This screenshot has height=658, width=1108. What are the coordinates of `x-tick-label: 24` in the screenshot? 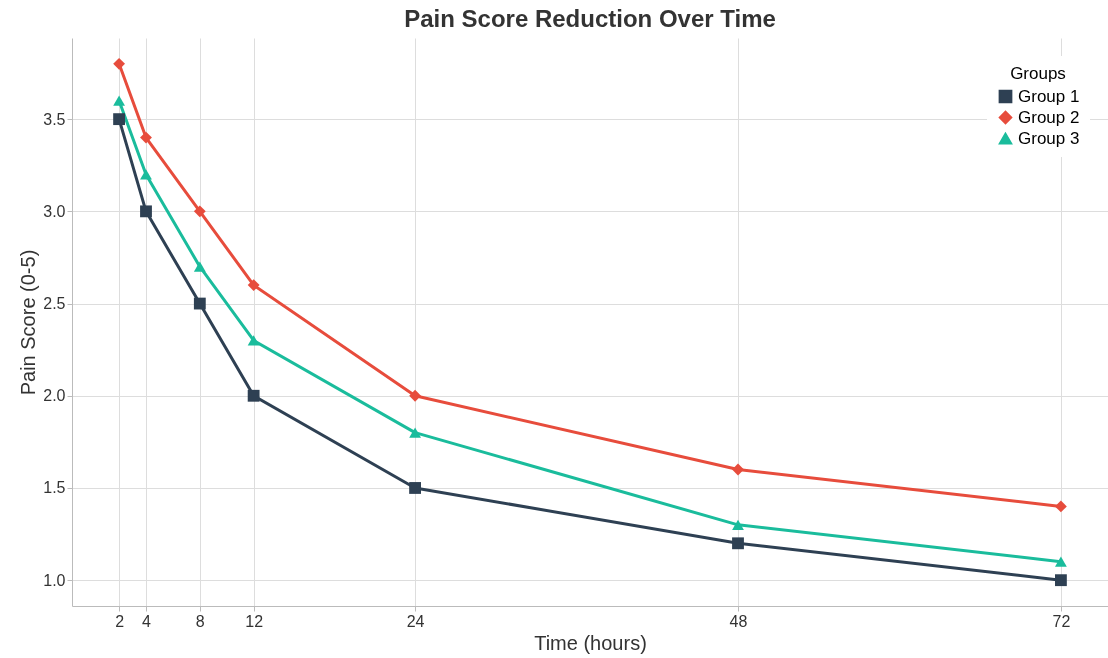 It's located at (415, 621).